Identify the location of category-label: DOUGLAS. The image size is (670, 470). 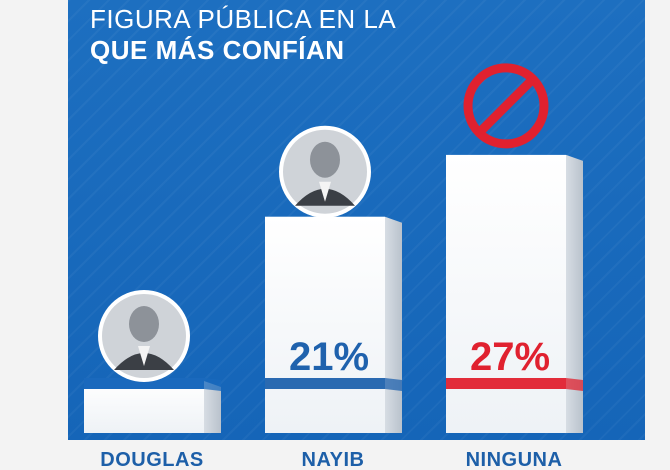
(152, 459).